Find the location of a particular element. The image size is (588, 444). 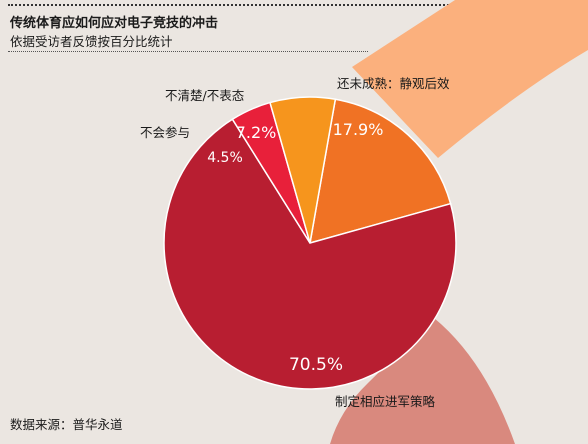

pie-value-label-1: 70.5% is located at coordinates (316, 365).